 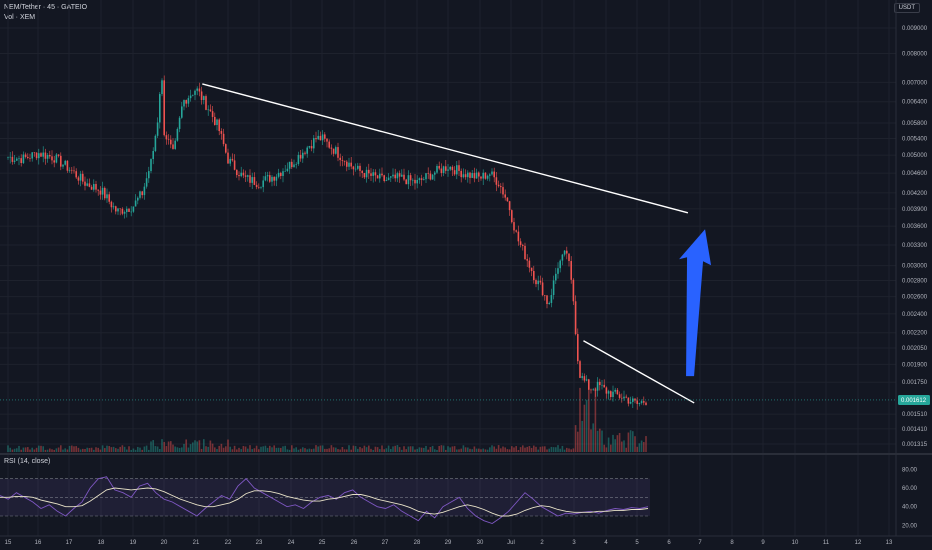 What do you see at coordinates (915, 445) in the screenshot?
I see `price-tick-label: 0.001315` at bounding box center [915, 445].